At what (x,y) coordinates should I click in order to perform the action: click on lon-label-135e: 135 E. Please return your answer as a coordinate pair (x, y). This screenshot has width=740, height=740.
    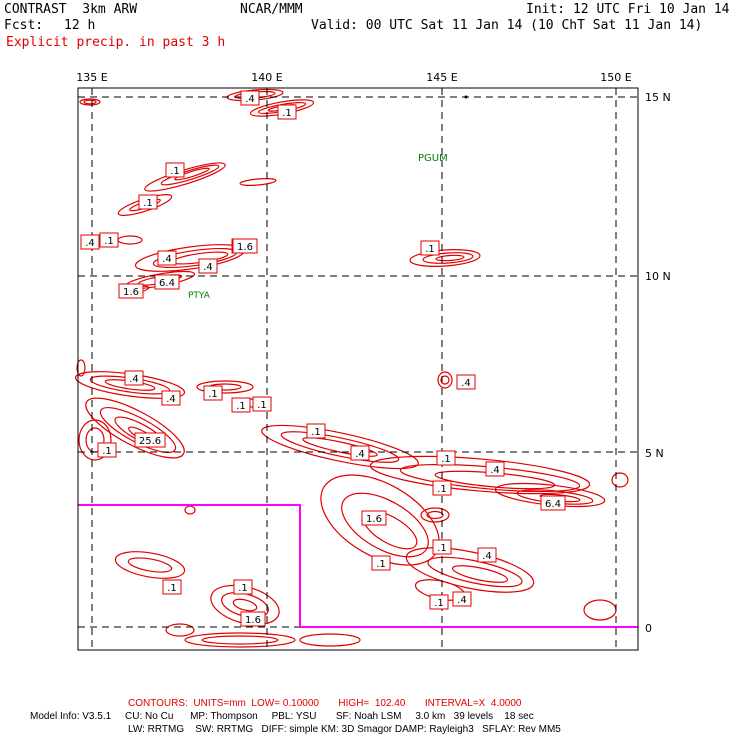
    Looking at the image, I should click on (91, 77).